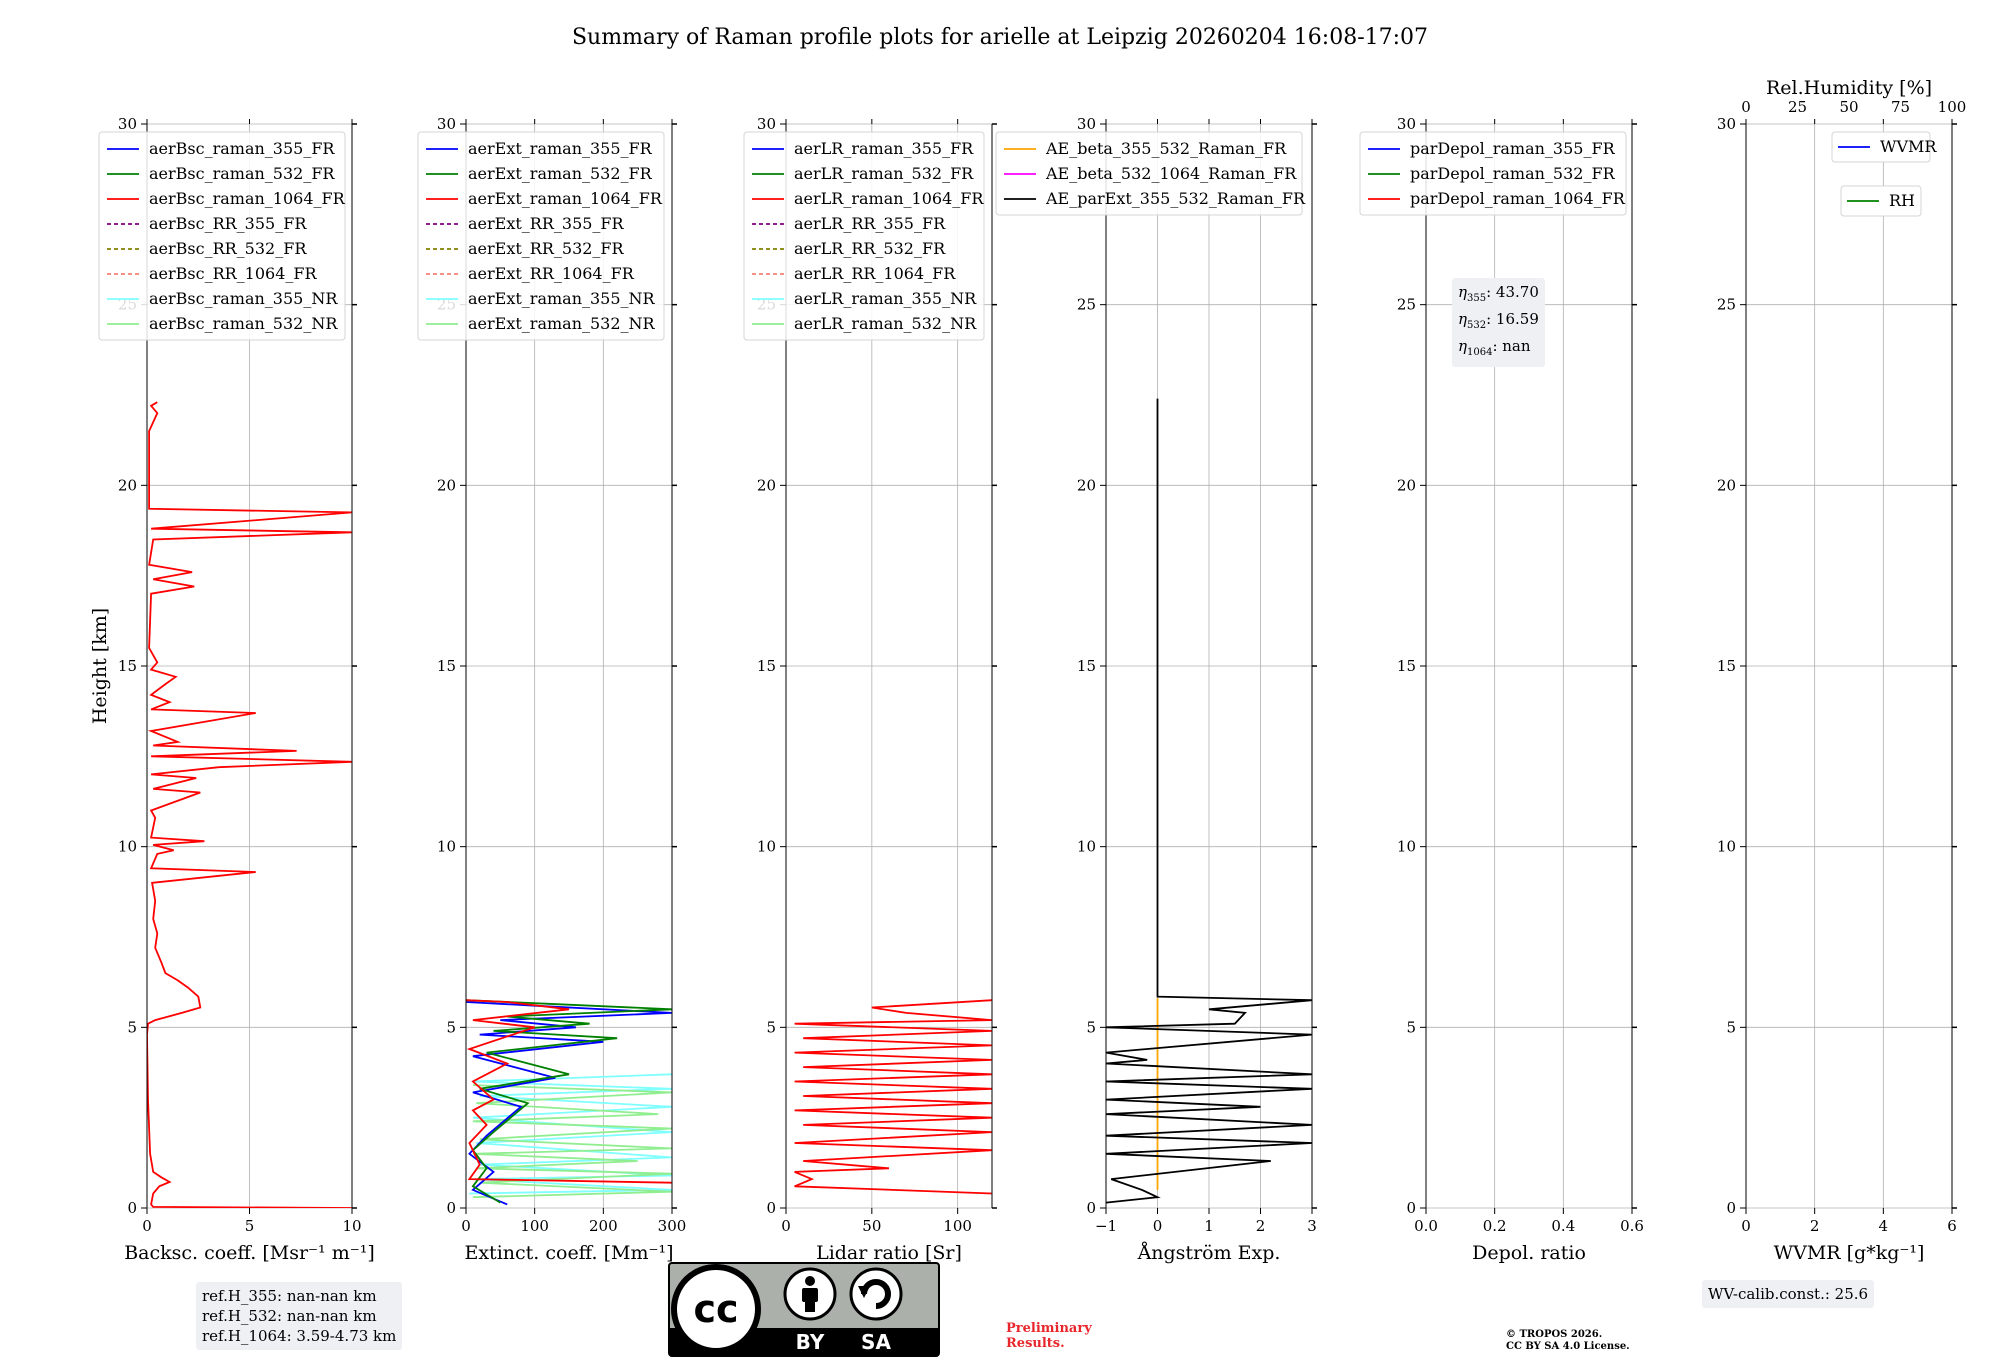  What do you see at coordinates (876, 1342) in the screenshot?
I see `sa-label: SA` at bounding box center [876, 1342].